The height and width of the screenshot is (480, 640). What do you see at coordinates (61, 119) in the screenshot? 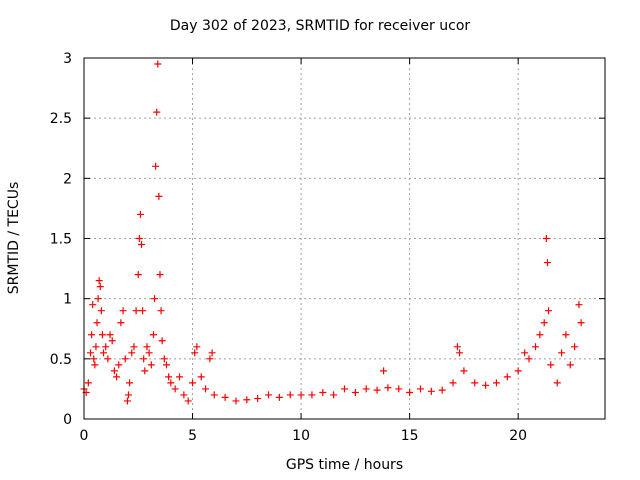
I see `y-tick-label: 2.5` at bounding box center [61, 119].